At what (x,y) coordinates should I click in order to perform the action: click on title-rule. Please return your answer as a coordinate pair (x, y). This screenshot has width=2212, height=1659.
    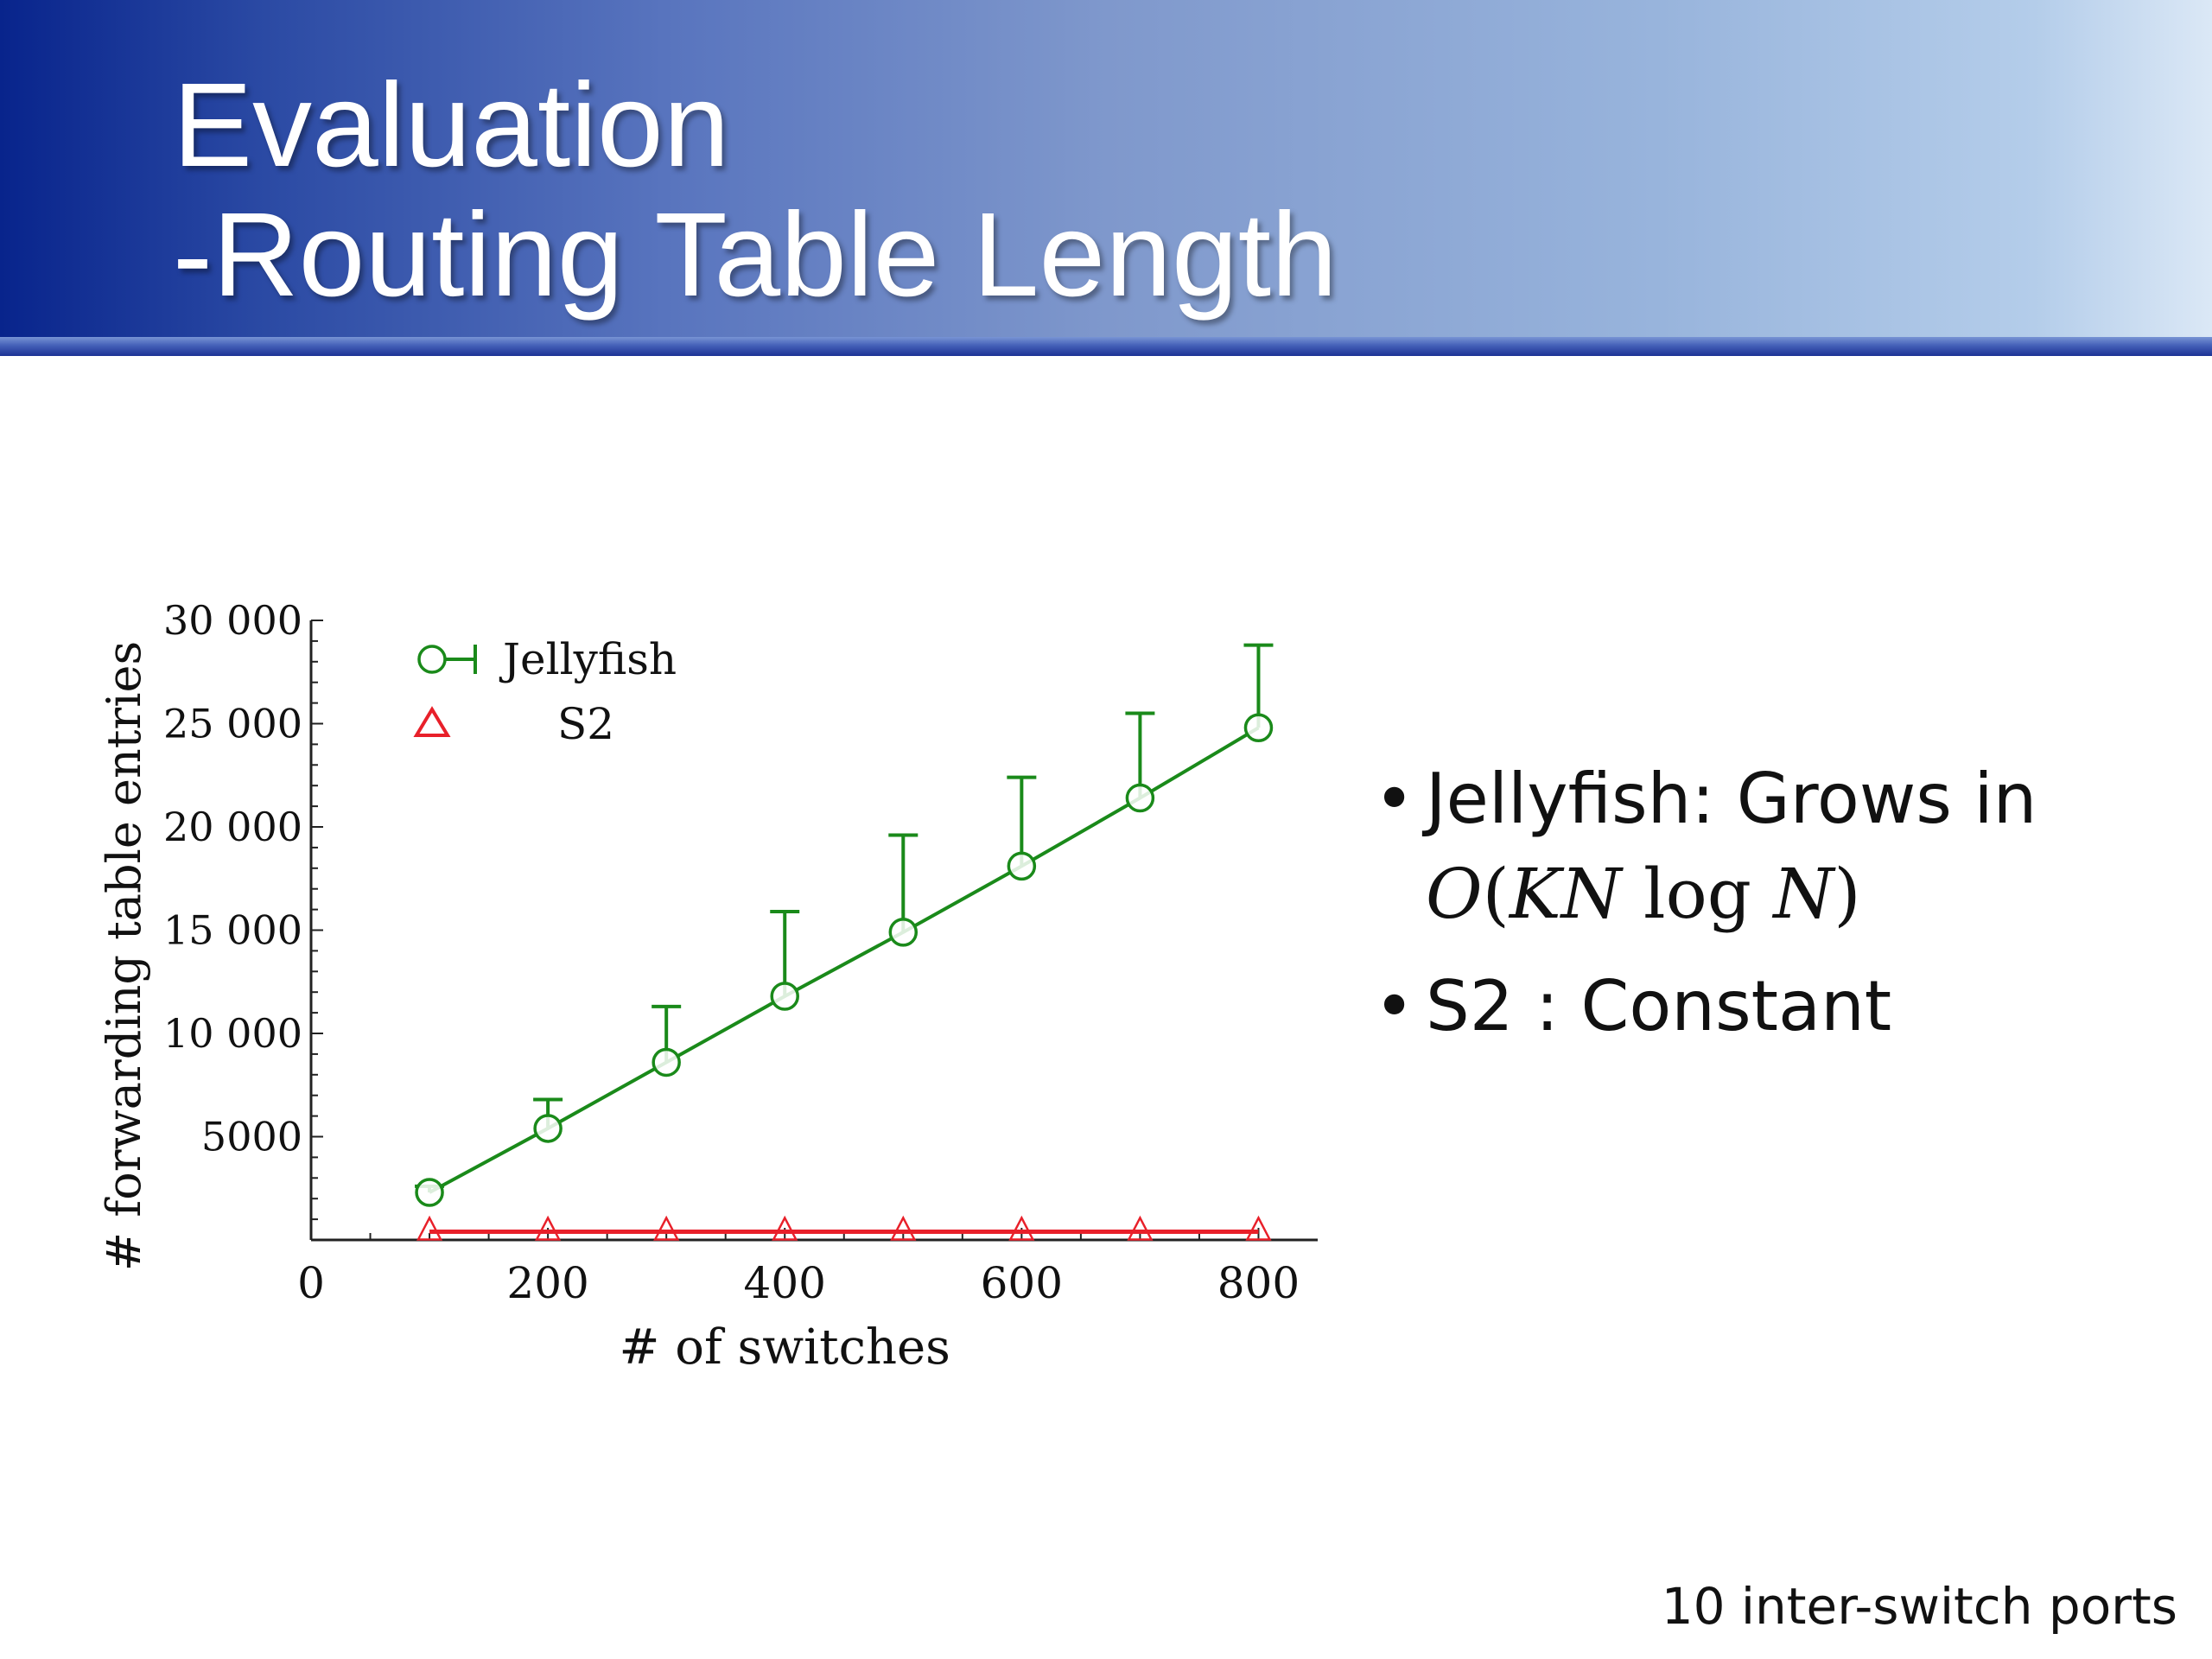
    Looking at the image, I should click on (1106, 346).